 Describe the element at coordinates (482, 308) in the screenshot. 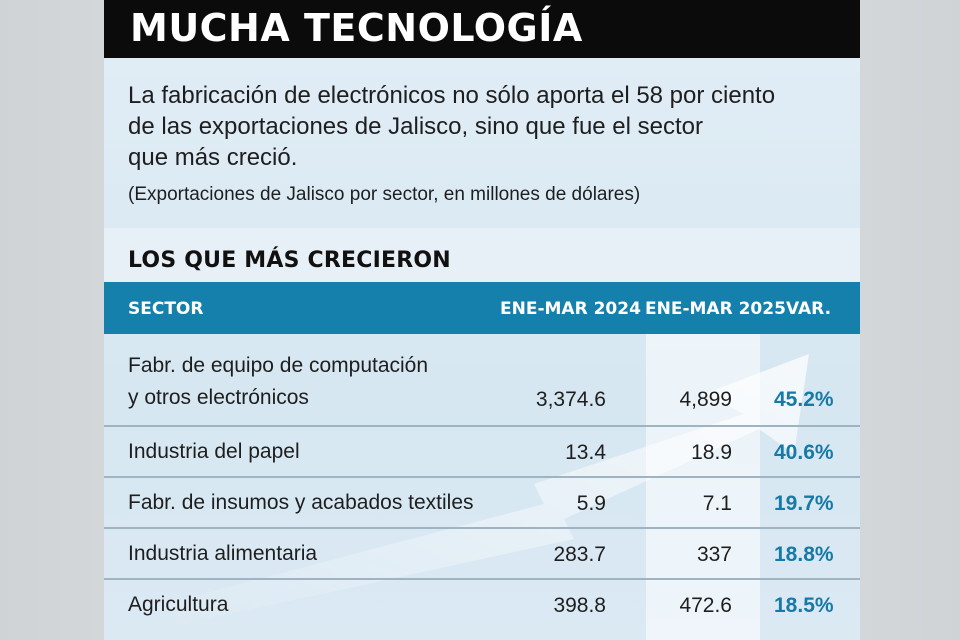

I see `table-header: SECTOR ENE-MAR 2024 ENE-MAR 2025 VAR.` at that location.